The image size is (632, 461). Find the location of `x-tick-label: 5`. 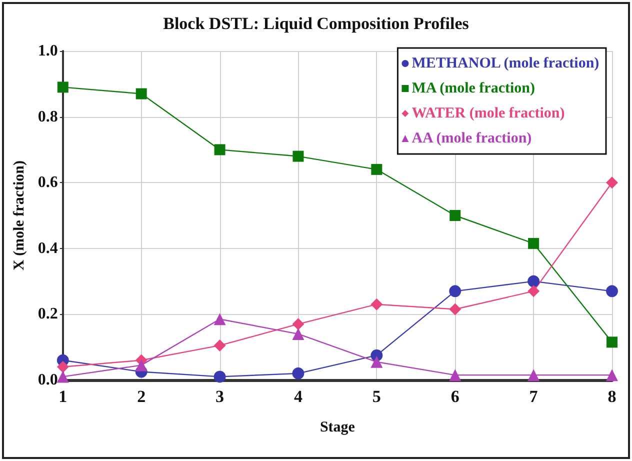

x-tick-label: 5 is located at coordinates (376, 396).